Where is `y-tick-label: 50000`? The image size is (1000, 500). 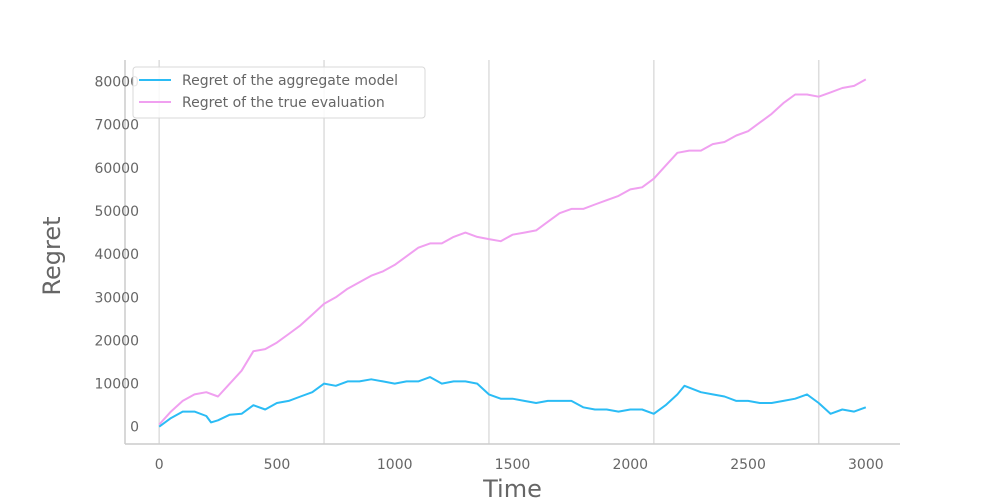
y-tick-label: 50000 is located at coordinates (116, 212).